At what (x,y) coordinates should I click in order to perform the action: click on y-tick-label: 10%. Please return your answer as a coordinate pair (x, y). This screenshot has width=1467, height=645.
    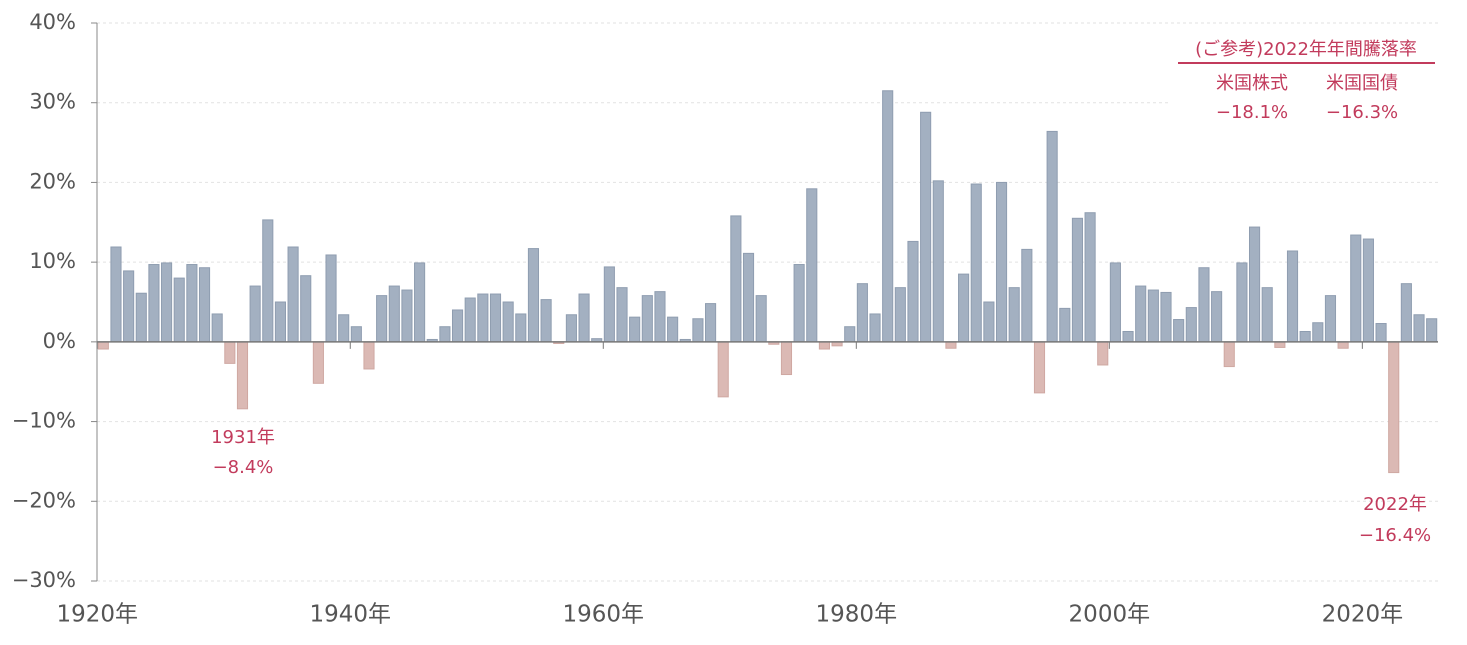
    Looking at the image, I should click on (52, 261).